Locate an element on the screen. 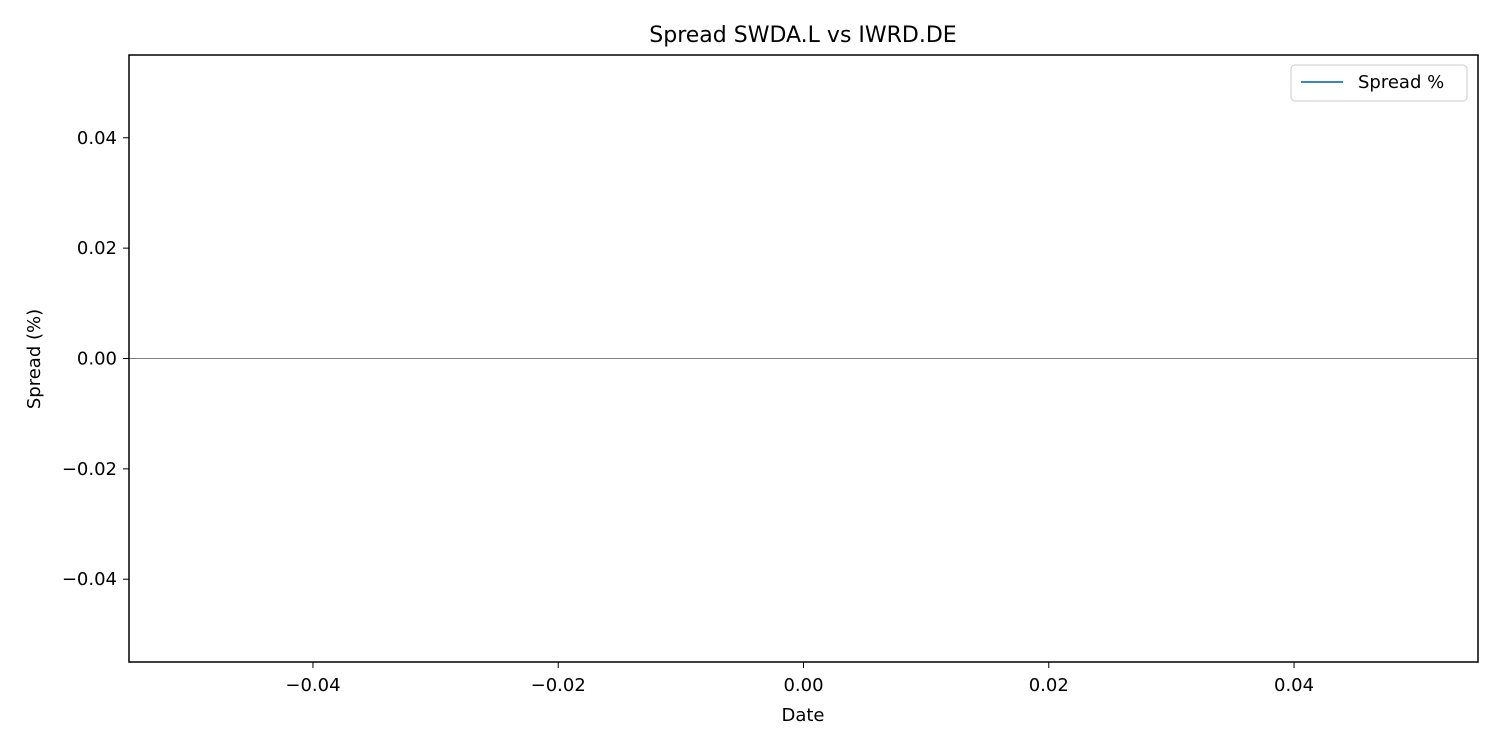 The width and height of the screenshot is (1500, 750). y-tick-label: 0.02 is located at coordinates (97, 248).